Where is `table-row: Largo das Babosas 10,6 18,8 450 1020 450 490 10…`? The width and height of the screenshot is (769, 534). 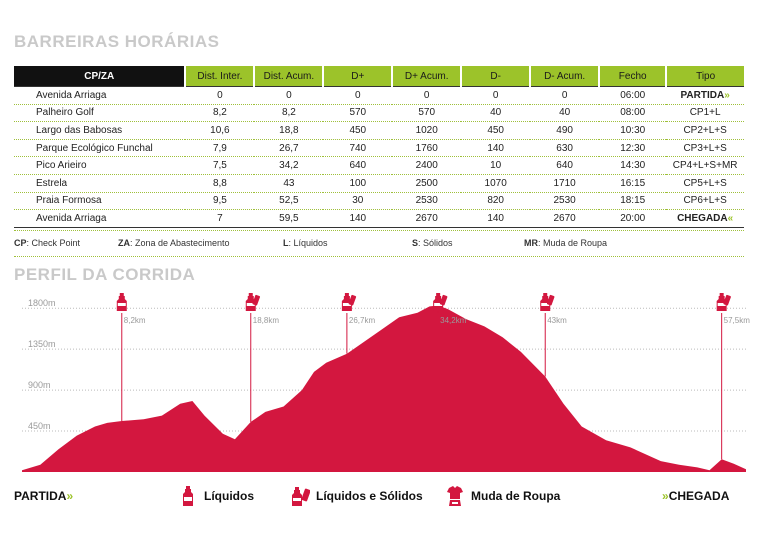
table-row: Largo das Babosas 10,6 18,8 450 1020 450 490 10… is located at coordinates (379, 130).